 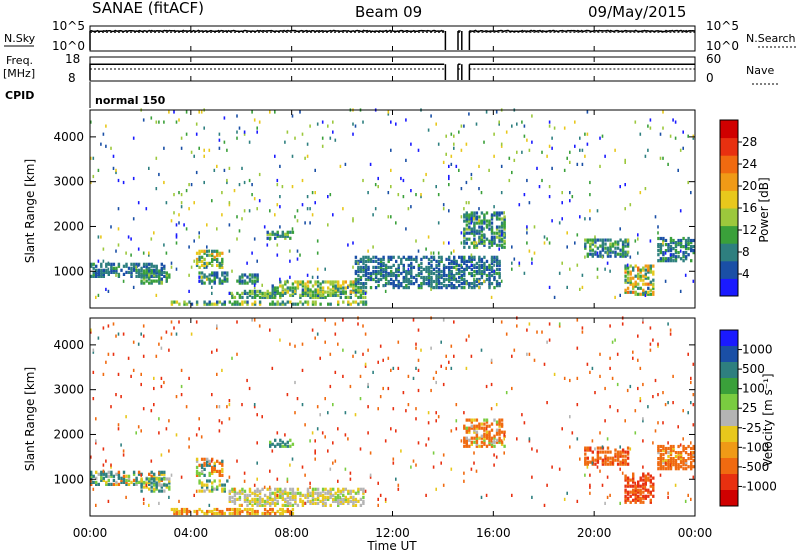 What do you see at coordinates (757, 350) in the screenshot?
I see `velocity-colorbar-tick-label: 1000` at bounding box center [757, 350].